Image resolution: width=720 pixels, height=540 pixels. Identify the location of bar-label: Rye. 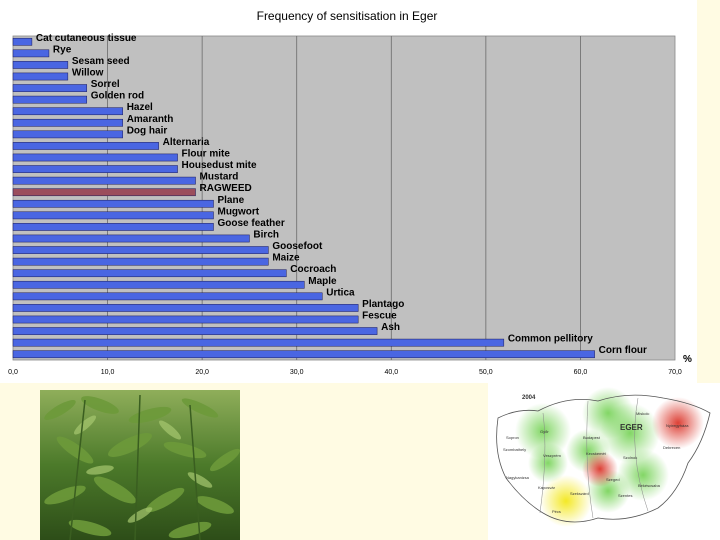
(62, 49).